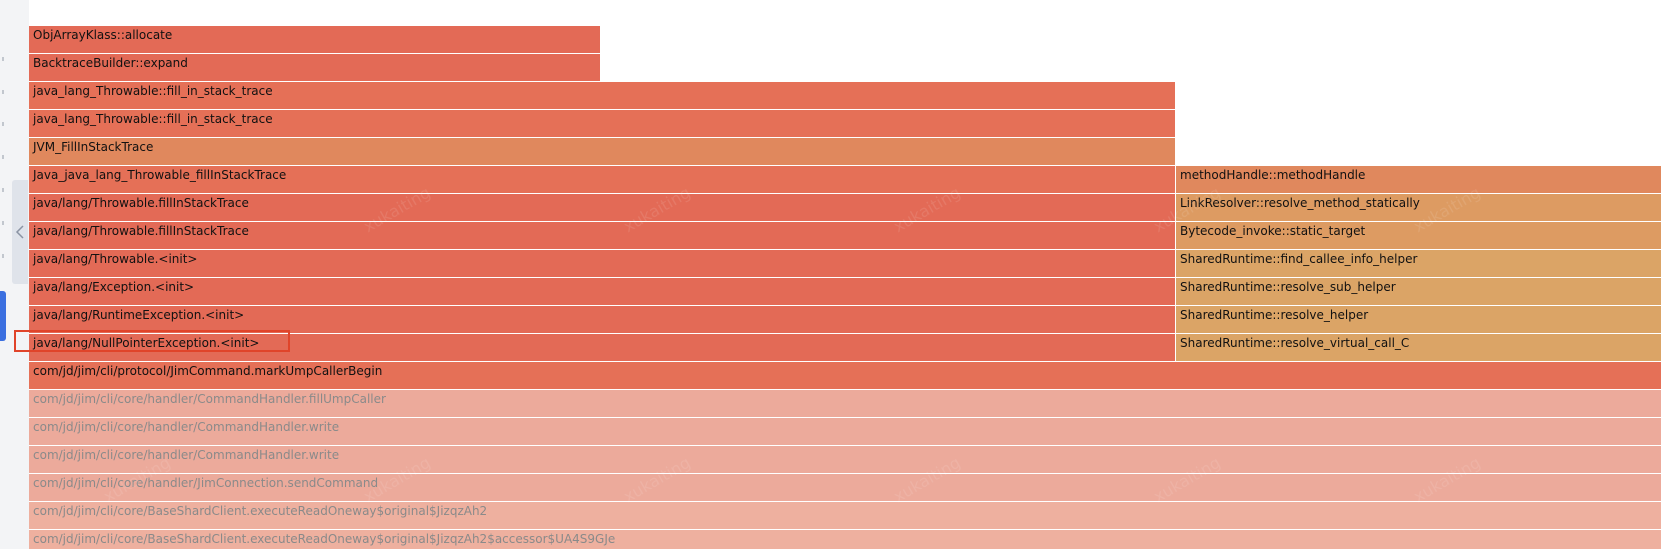 This screenshot has height=549, width=1662. I want to click on flame-frame: SharedRuntime::find_callee_info_helper, so click(1419, 264).